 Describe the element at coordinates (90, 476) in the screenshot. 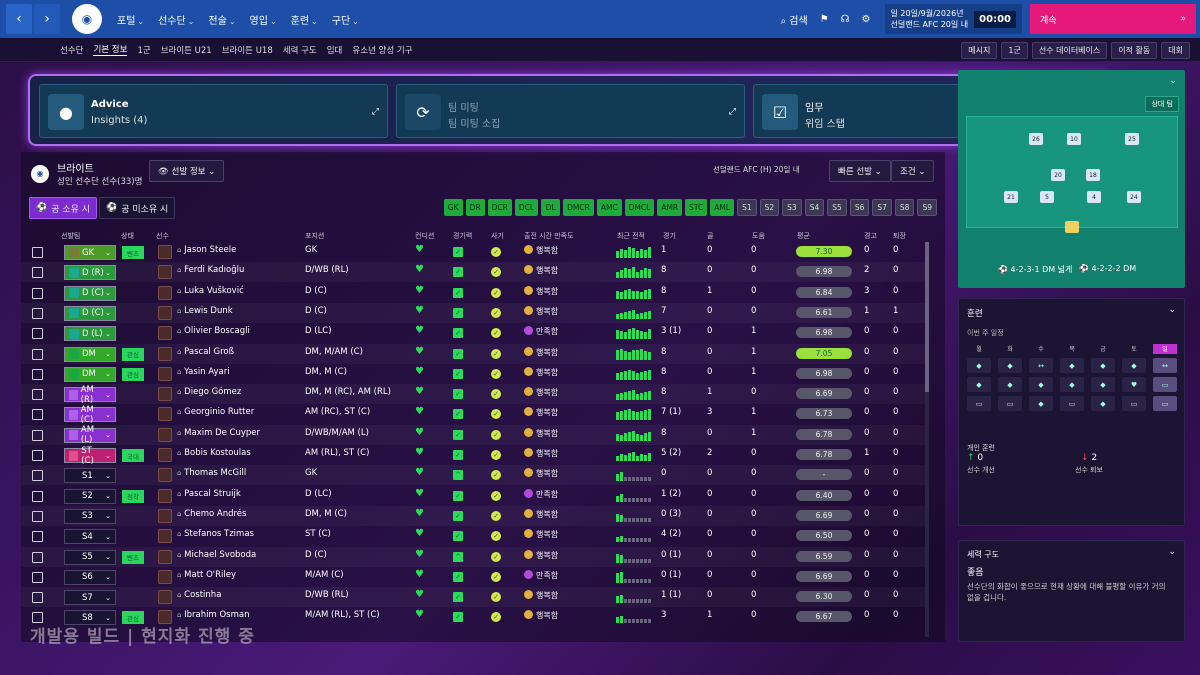

I see `position-select: S1 ⌄` at that location.